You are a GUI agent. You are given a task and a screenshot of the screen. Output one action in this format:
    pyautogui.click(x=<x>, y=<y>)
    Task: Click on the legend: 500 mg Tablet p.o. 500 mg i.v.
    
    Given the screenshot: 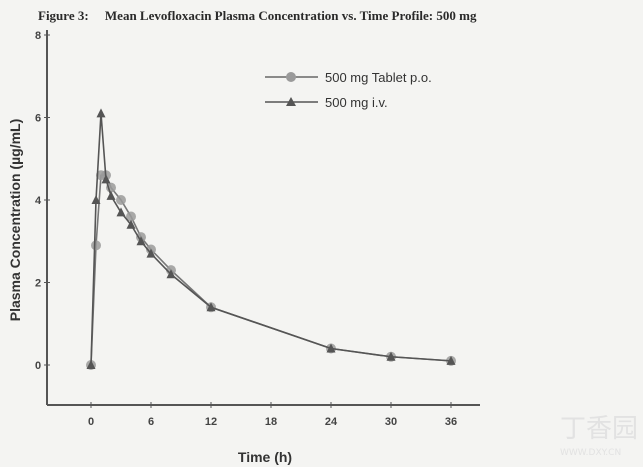 What is the action you would take?
    pyautogui.click(x=348, y=90)
    